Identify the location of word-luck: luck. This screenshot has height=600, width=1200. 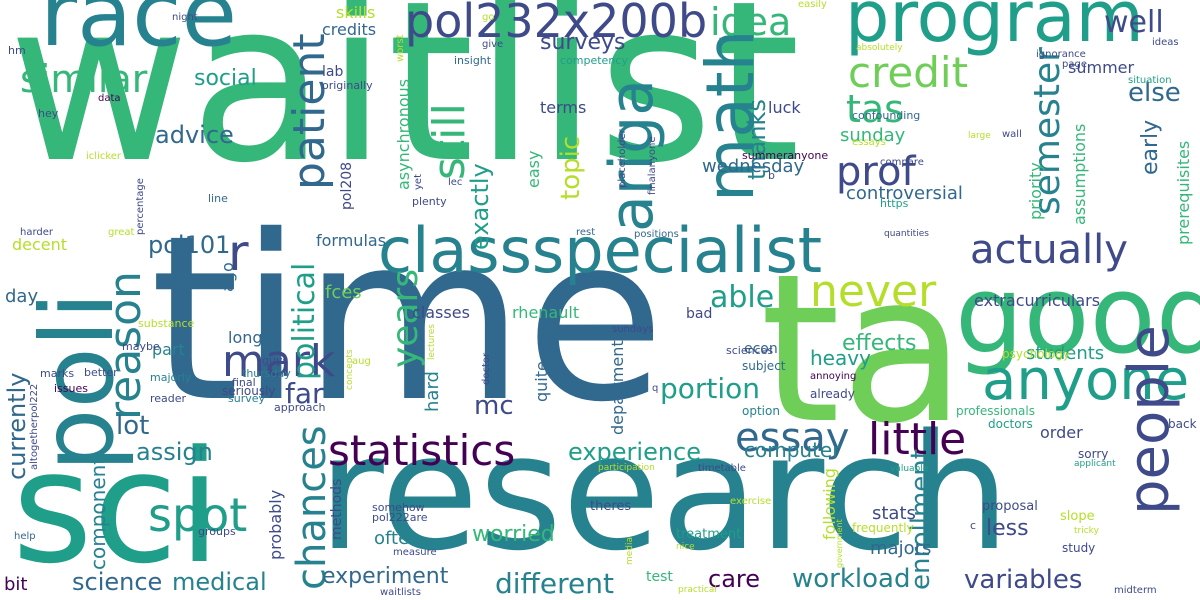
(784, 107).